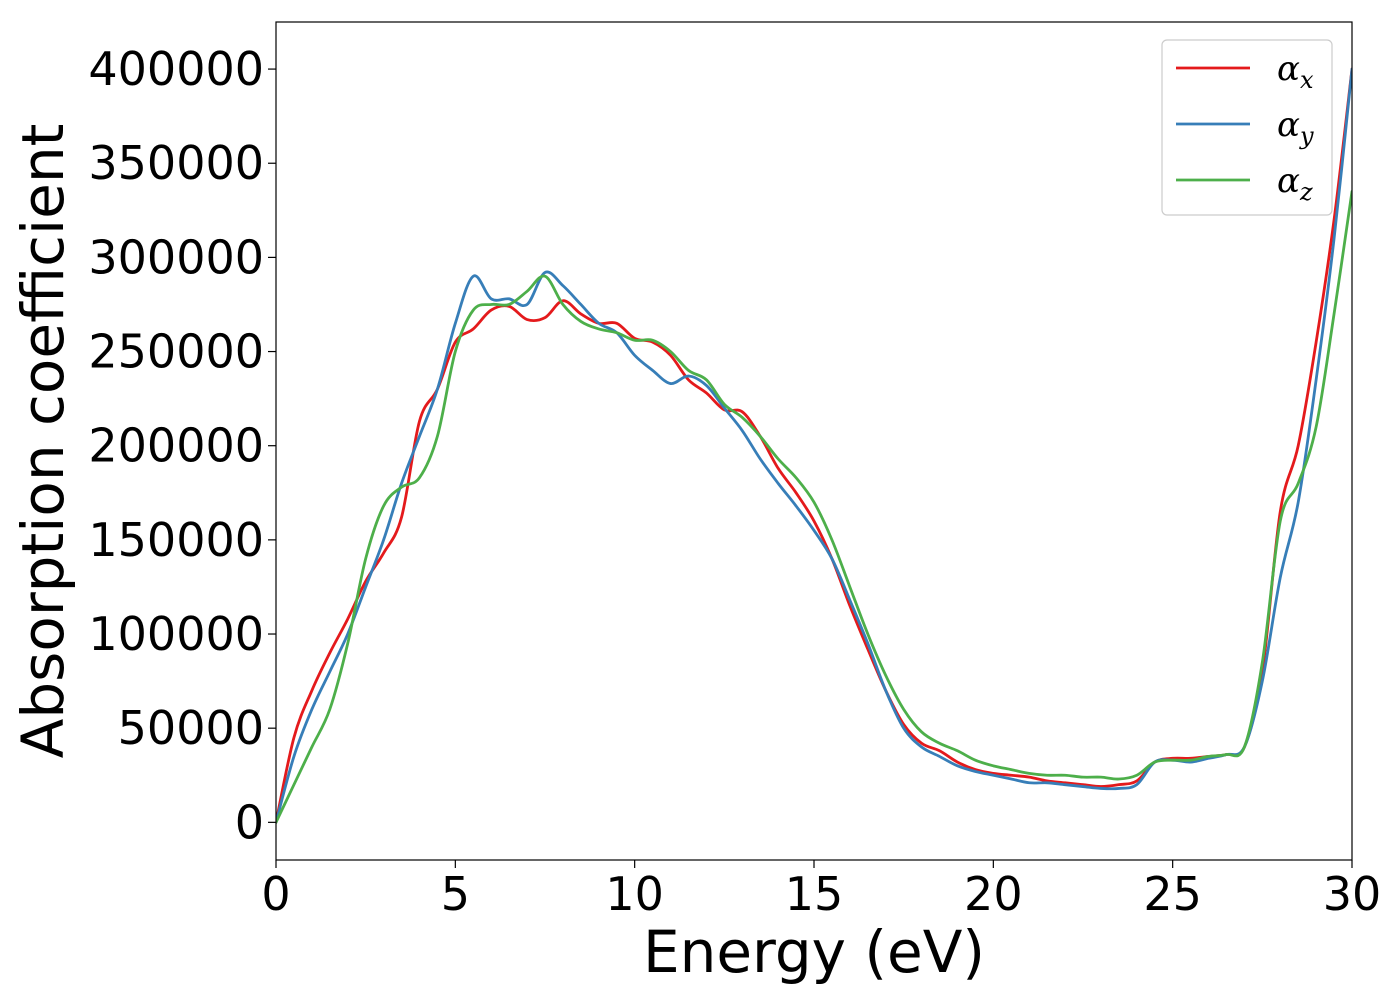 The image size is (1400, 1000). Describe the element at coordinates (176, 540) in the screenshot. I see `y-tick-label: 150000` at that location.